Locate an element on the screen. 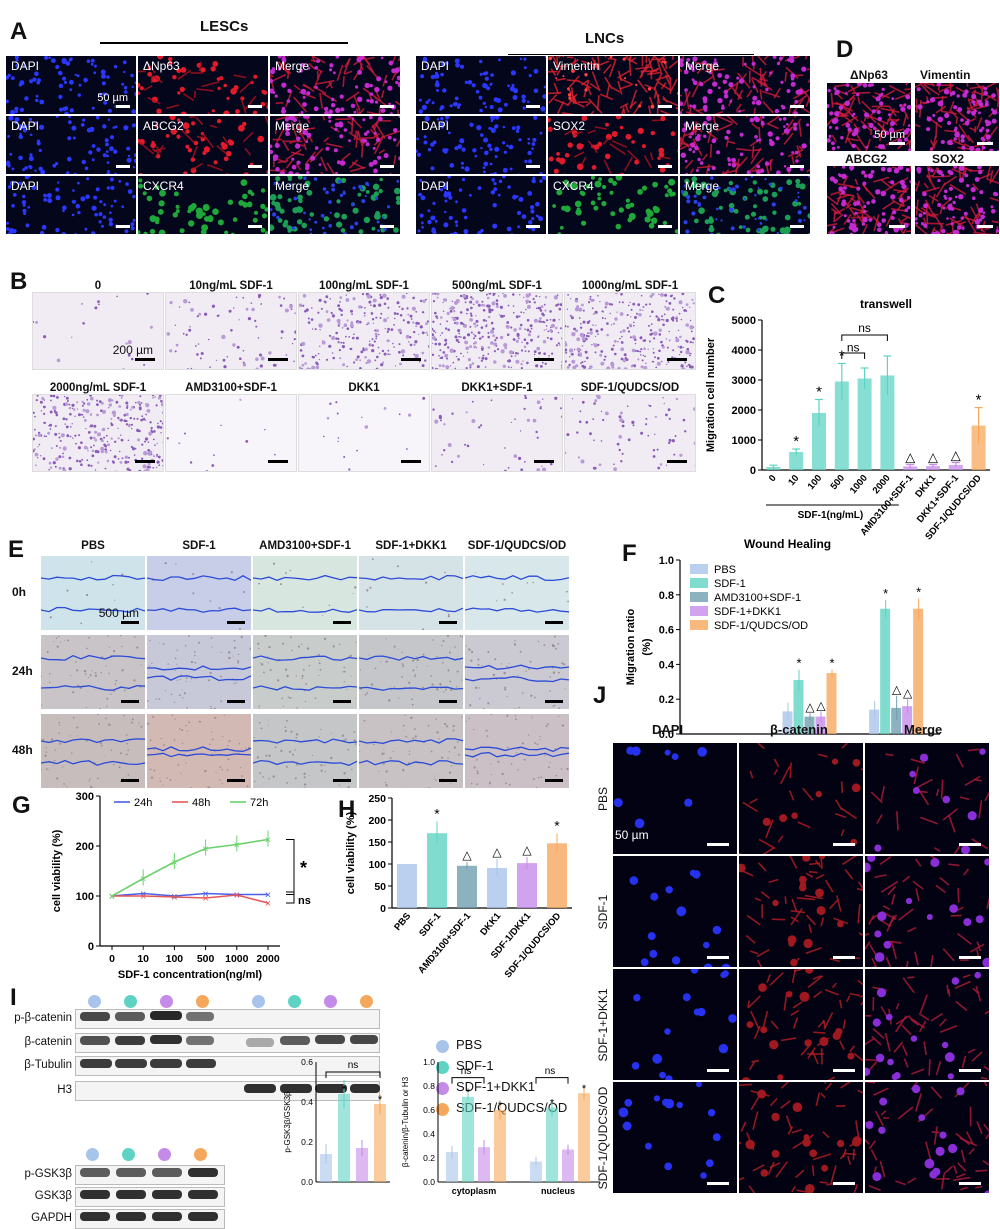 This screenshot has width=1000, height=1229. chart-h-mark-4: △ is located at coordinates (527, 850).